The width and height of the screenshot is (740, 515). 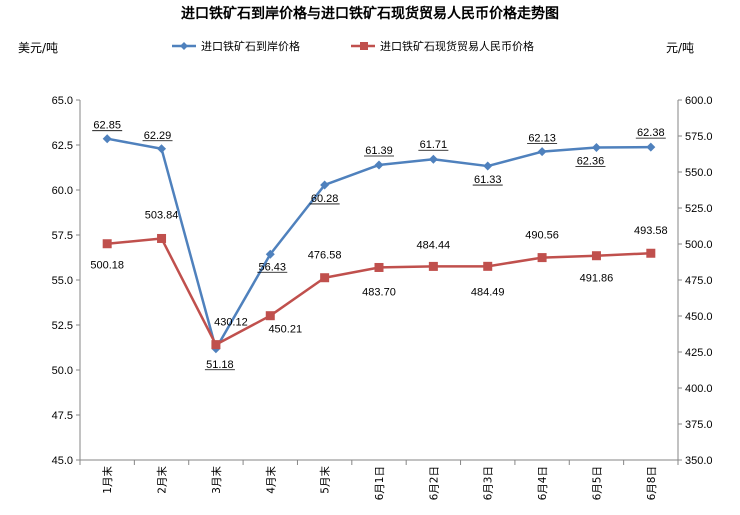 What do you see at coordinates (325, 199) in the screenshot?
I see `series-1-data-label: 60.28` at bounding box center [325, 199].